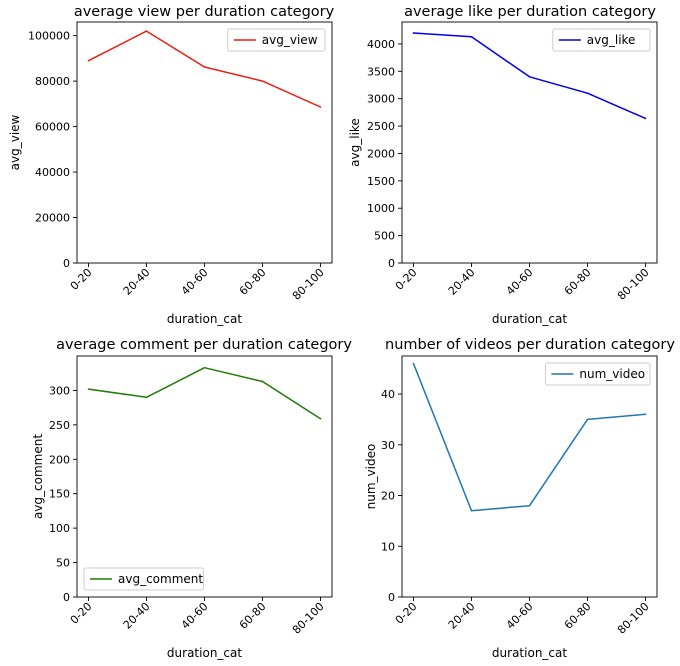  Describe the element at coordinates (371, 477) in the screenshot. I see `y-axis-label: num_video` at that location.